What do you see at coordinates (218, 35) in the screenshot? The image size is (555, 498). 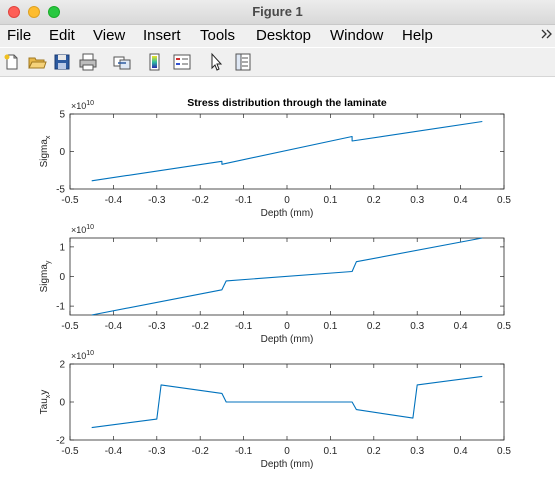 I see `menu-tools: Tools` at bounding box center [218, 35].